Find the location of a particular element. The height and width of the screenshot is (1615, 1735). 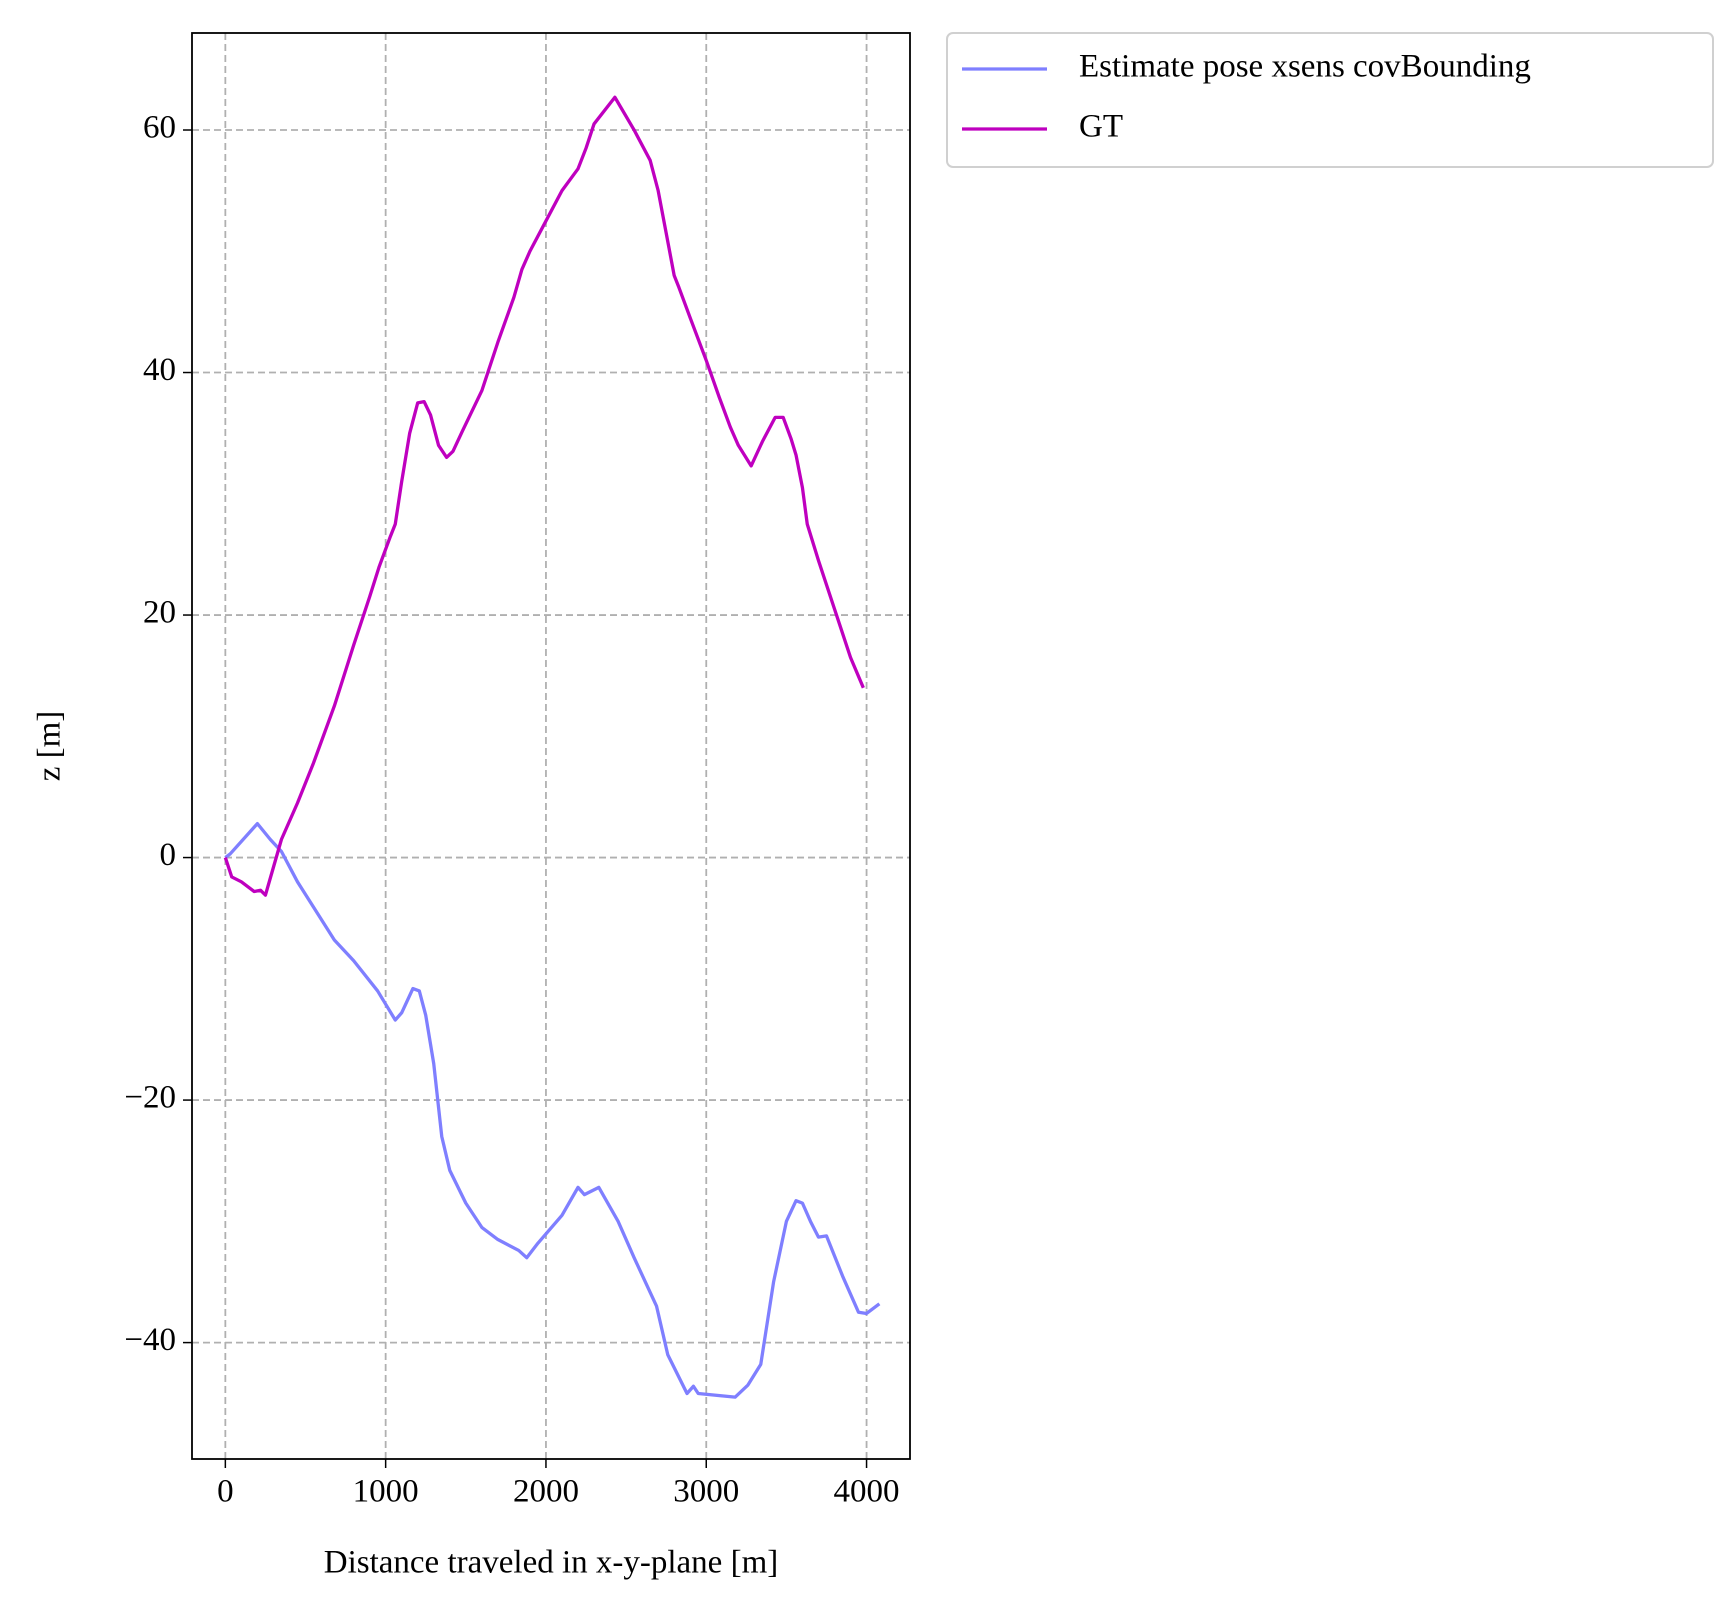

legend-box is located at coordinates (1330, 100).